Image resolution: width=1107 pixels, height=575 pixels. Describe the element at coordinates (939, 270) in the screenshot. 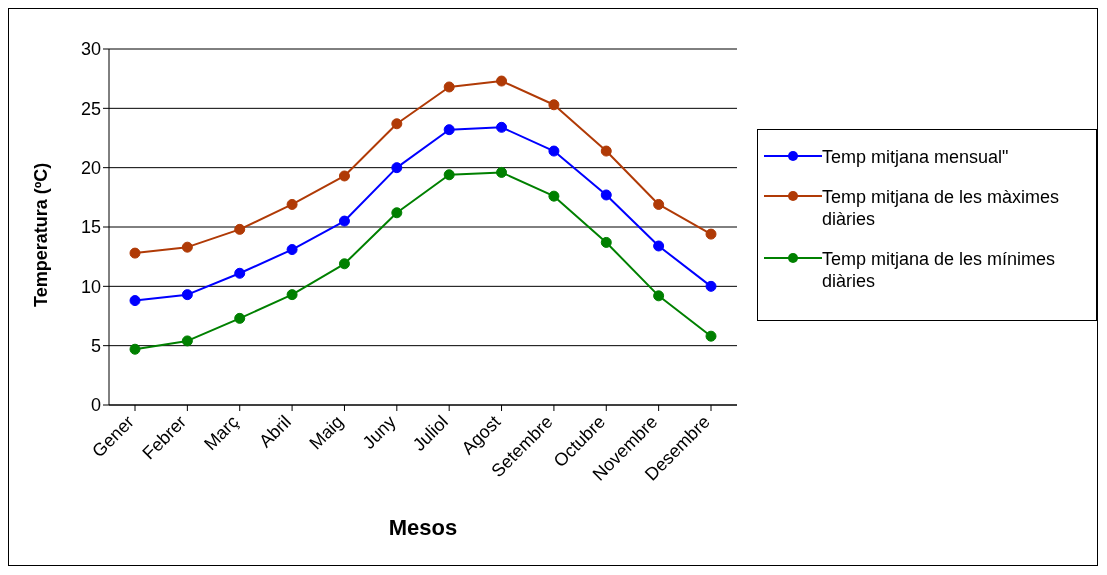

I see `legend-label: Temp mitjana de les mínimes diàries` at that location.